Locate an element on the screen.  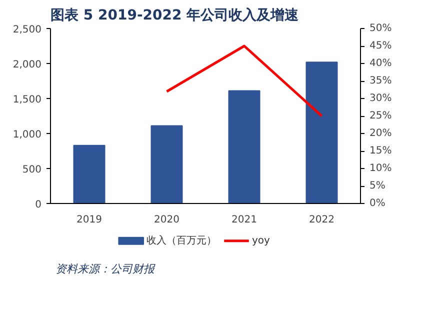
chart-title: 图表 5 2019-2022 年公司收入及增速 is located at coordinates (175, 16).